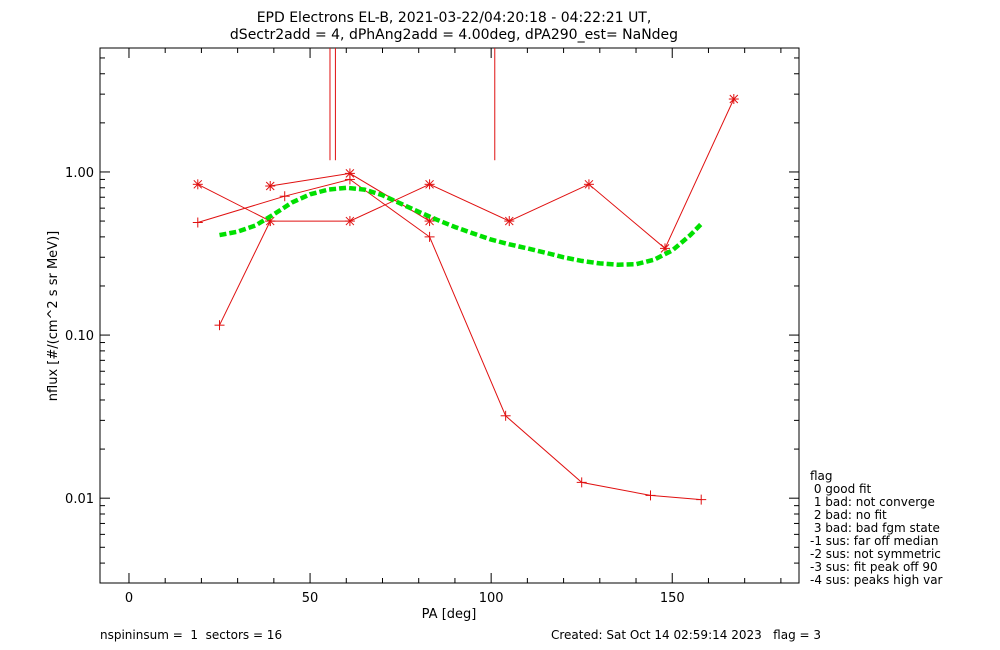  I want to click on legend-item: -3 sus: fit peak off 90, so click(874, 567).